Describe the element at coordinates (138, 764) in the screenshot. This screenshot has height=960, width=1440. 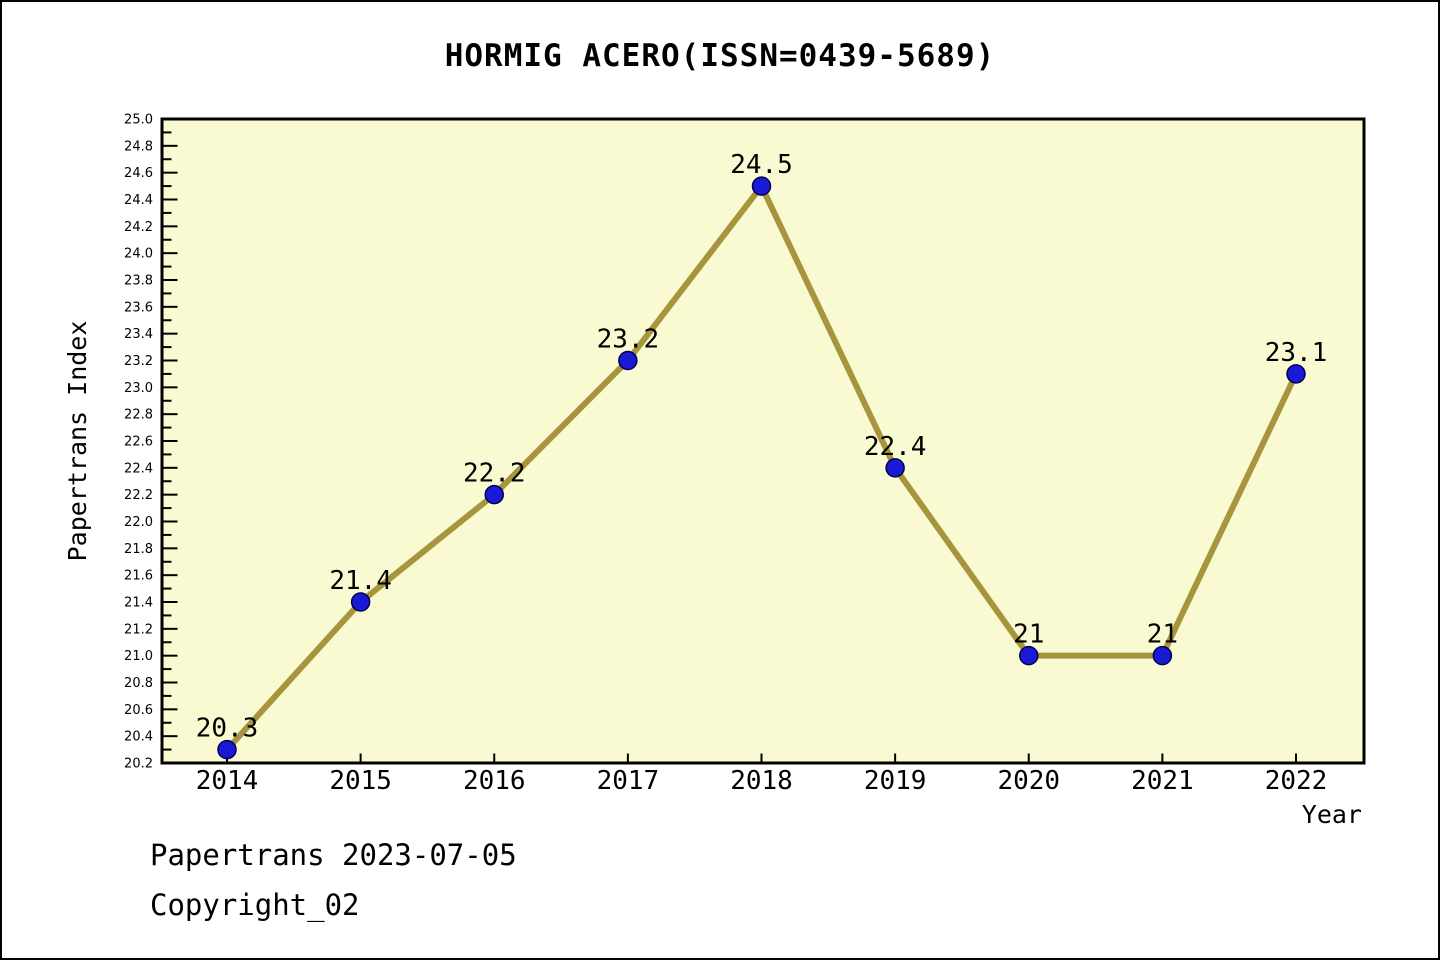
I see `y-tick-label: 20.2` at that location.